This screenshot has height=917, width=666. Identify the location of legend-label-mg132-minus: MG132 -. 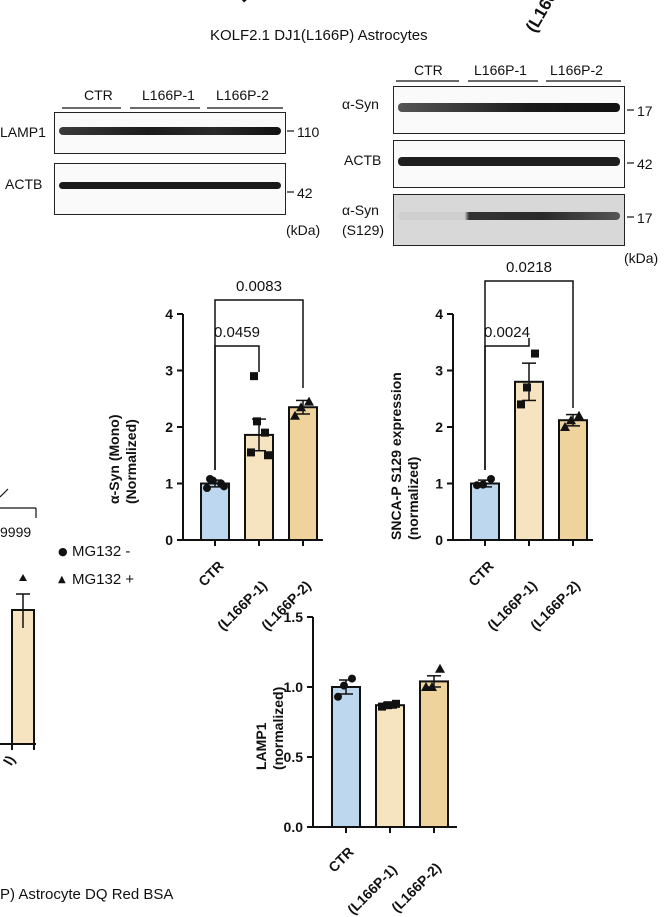
(101, 551).